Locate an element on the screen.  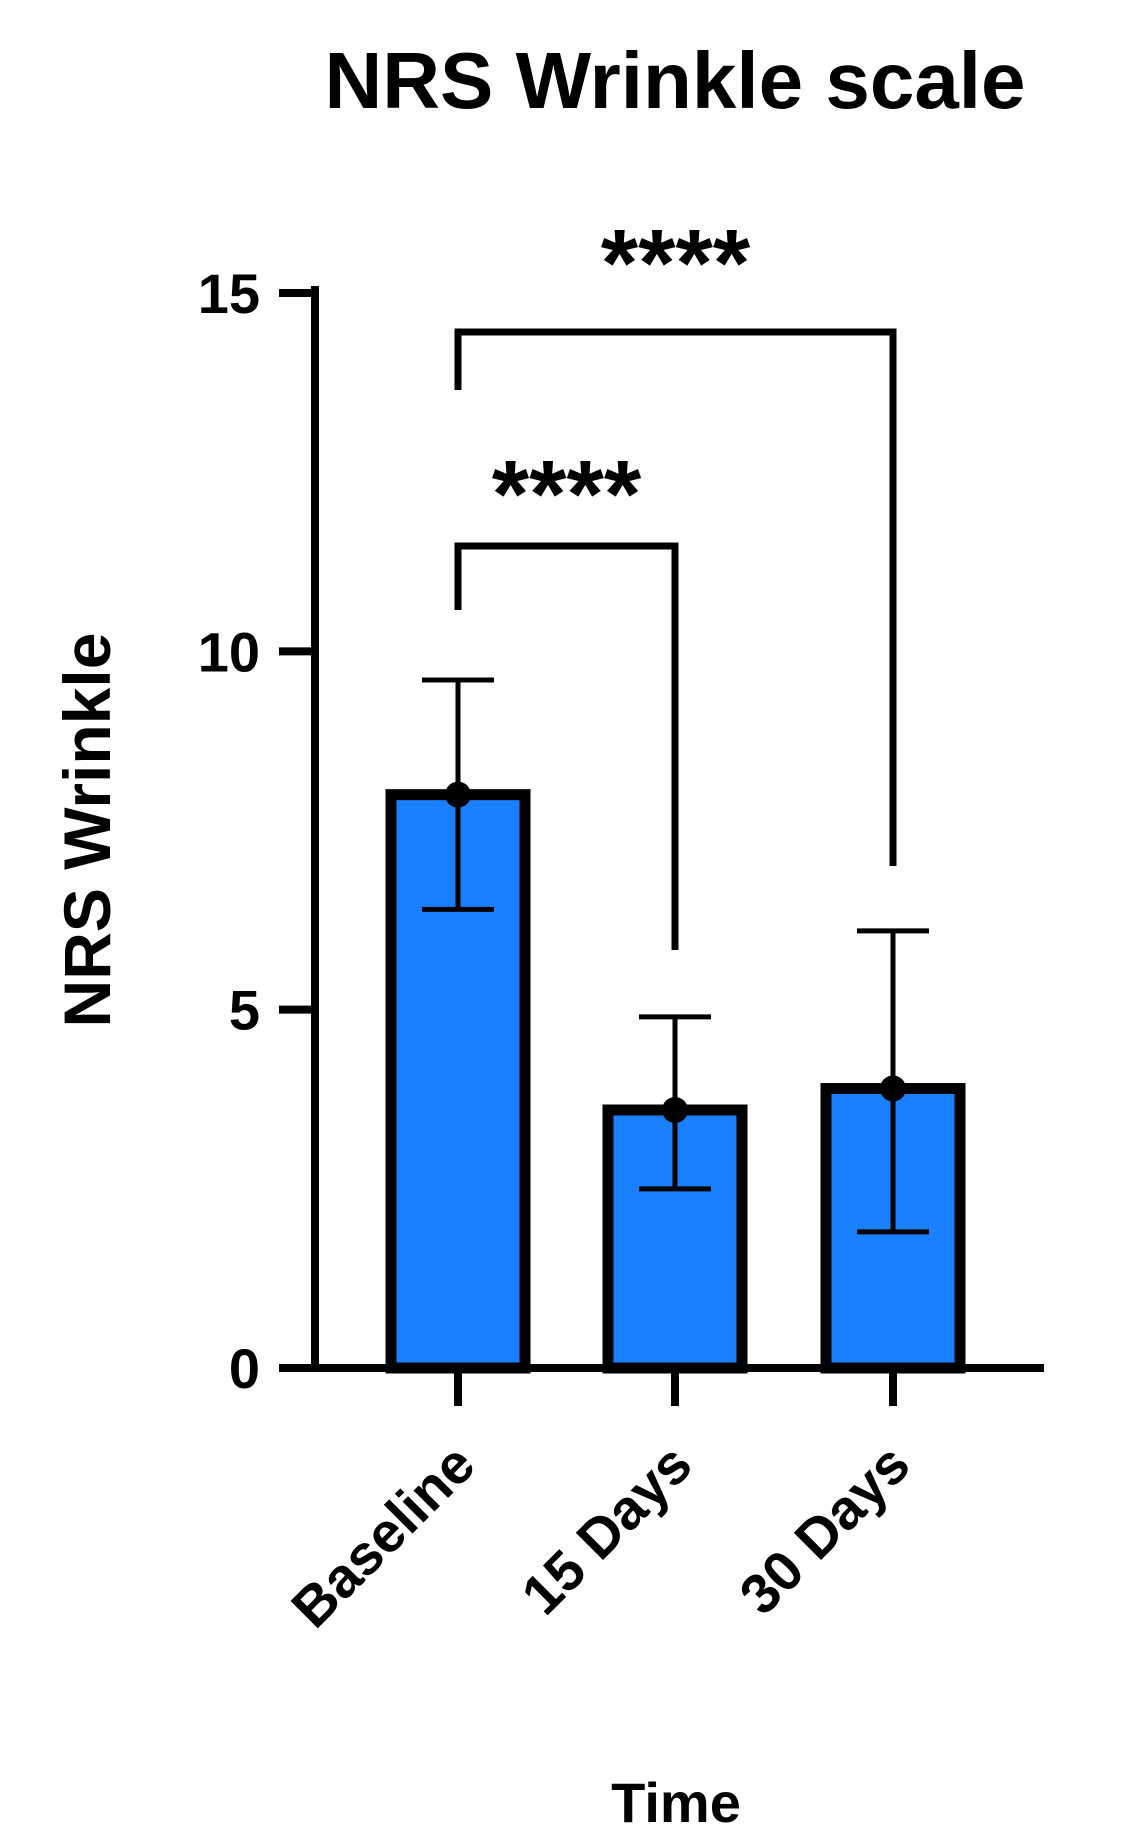
y-tick-label: 10 is located at coordinates (229, 651).